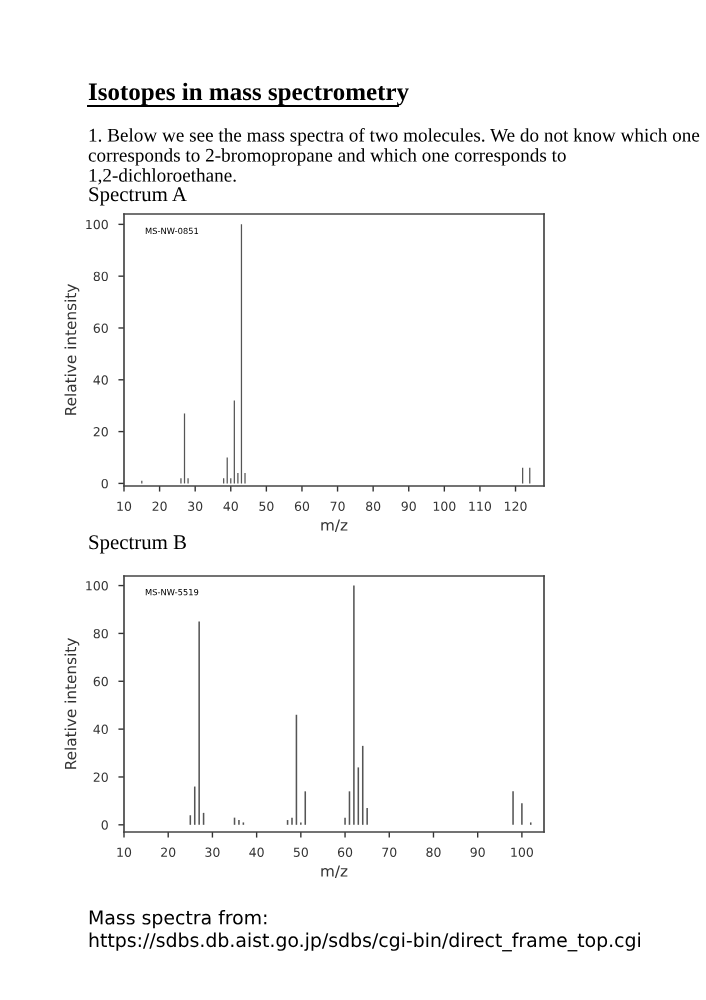 The width and height of the screenshot is (706, 1000). Describe the element at coordinates (248, 94) in the screenshot. I see `text: Isotopes in mass spectrometry` at that location.